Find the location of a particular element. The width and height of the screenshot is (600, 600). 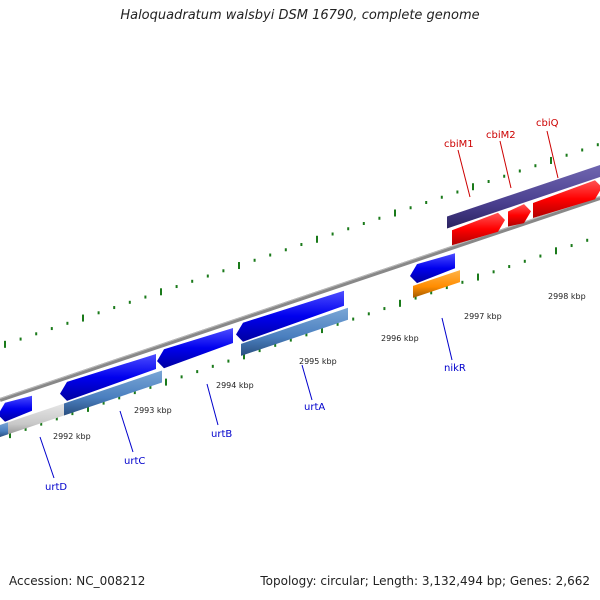

gene-label-cbiM2: cbiM2 is located at coordinates (501, 135).